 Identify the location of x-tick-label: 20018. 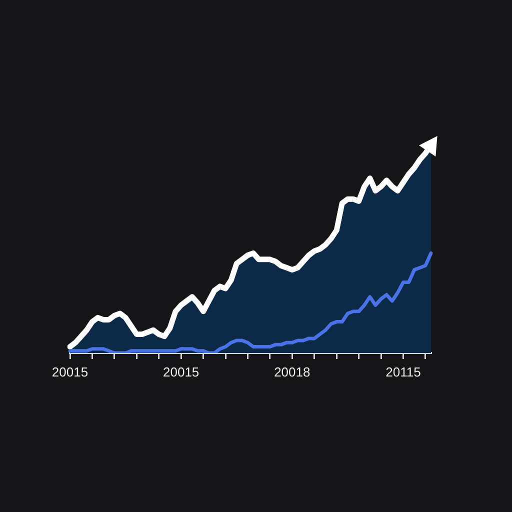
(292, 372).